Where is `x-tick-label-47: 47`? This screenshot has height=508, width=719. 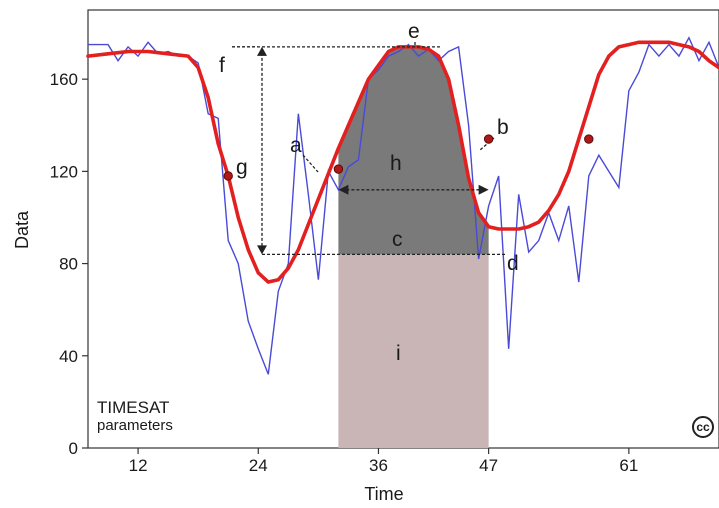
x-tick-label-47: 47 is located at coordinates (488, 465).